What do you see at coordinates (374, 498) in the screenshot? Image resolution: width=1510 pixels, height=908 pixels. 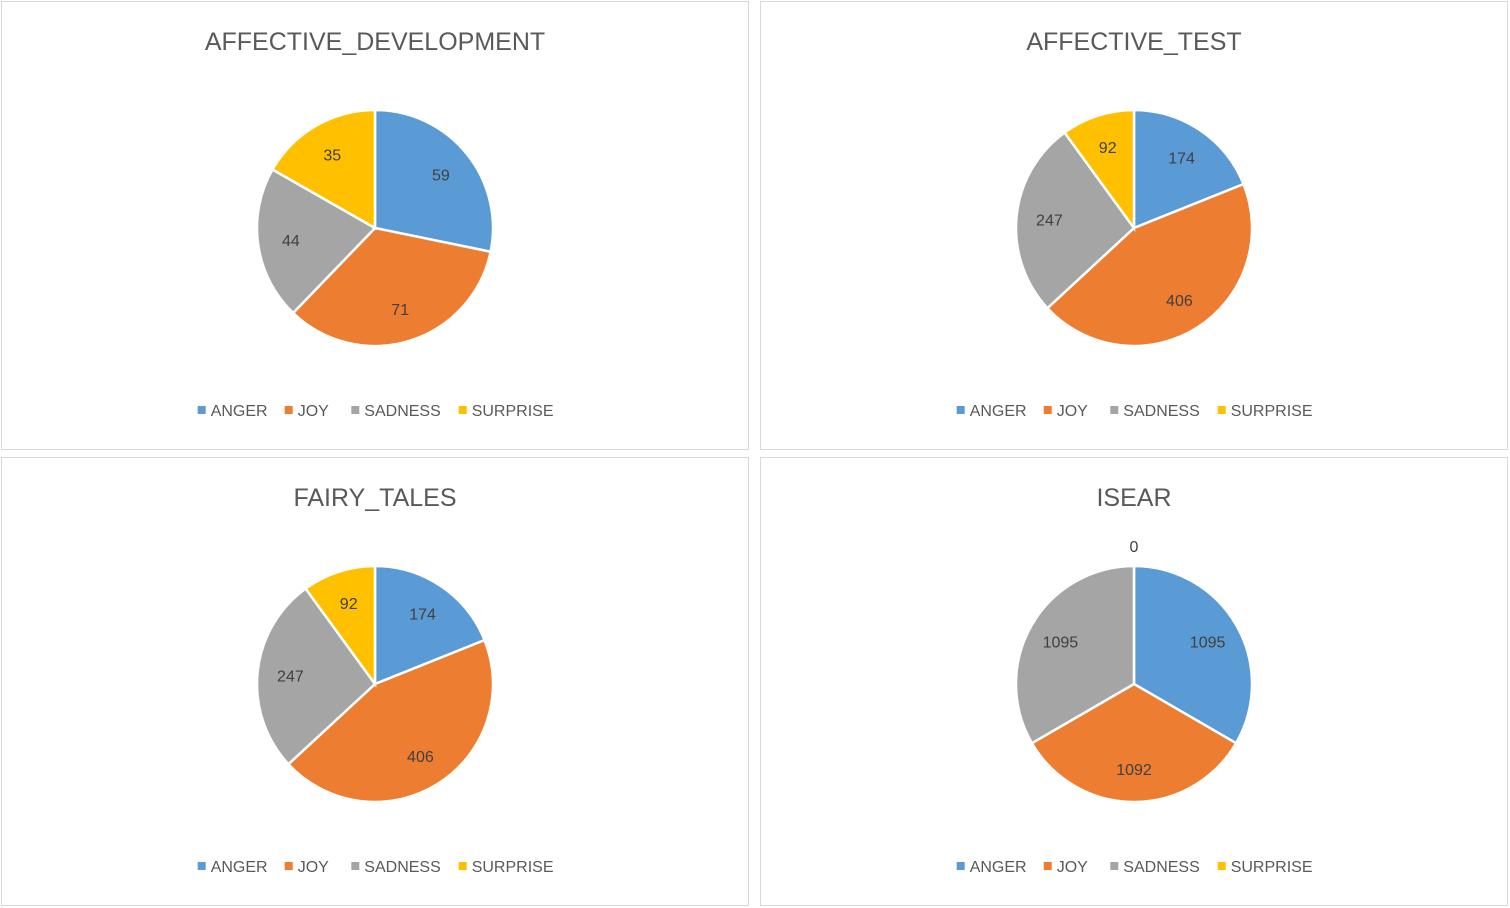 I see `chart-title: FAIRY_TALES` at bounding box center [374, 498].